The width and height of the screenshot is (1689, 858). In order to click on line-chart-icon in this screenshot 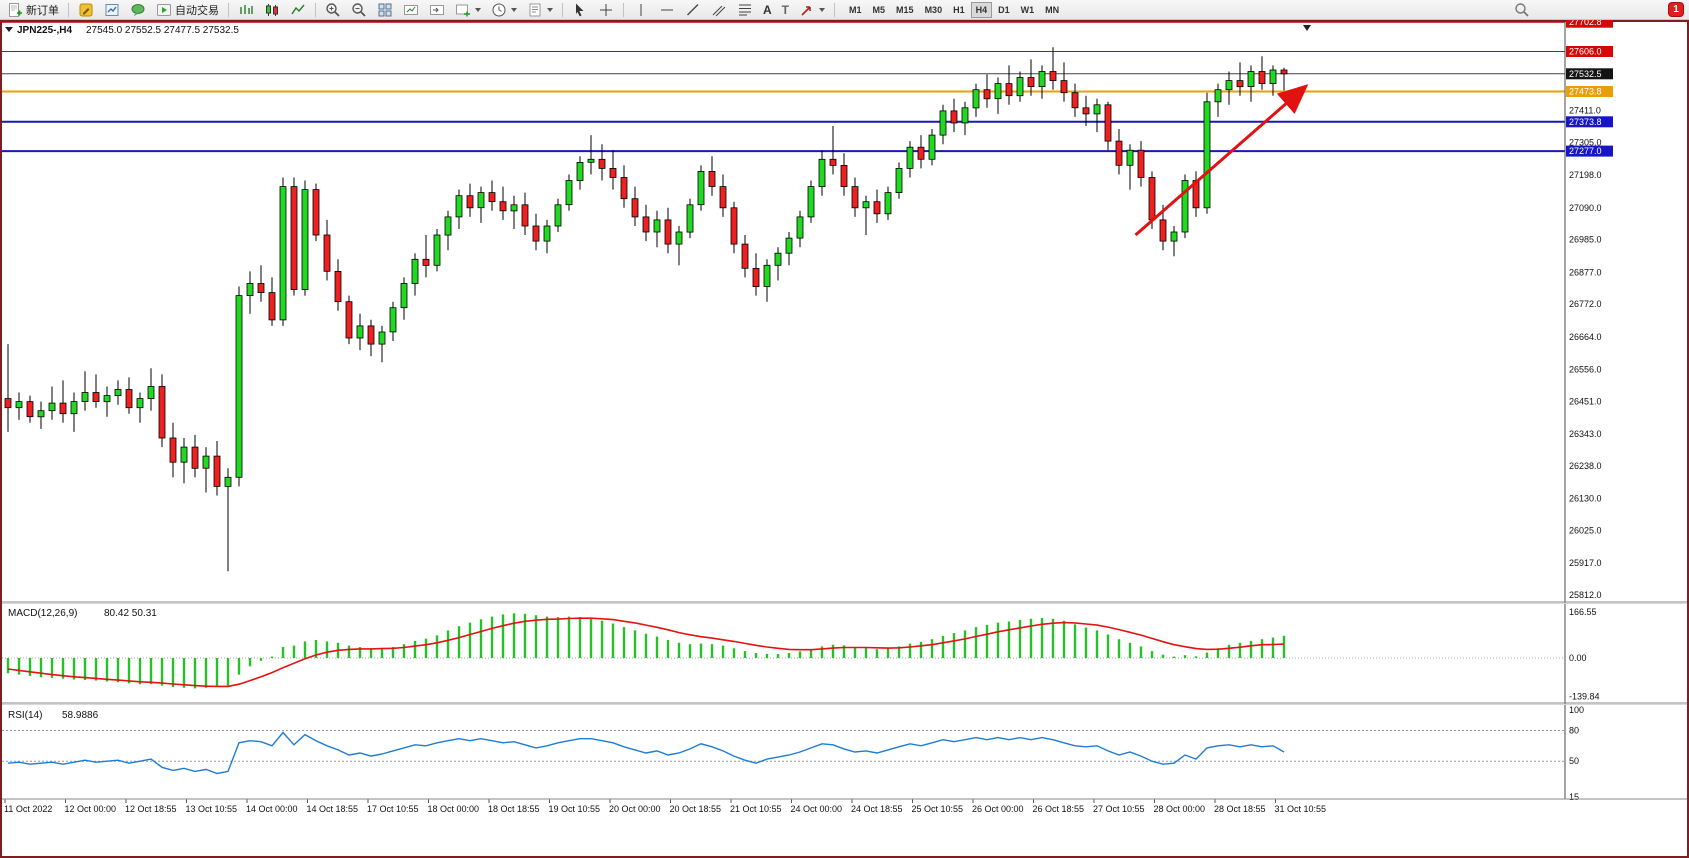, I will do `click(298, 9)`.